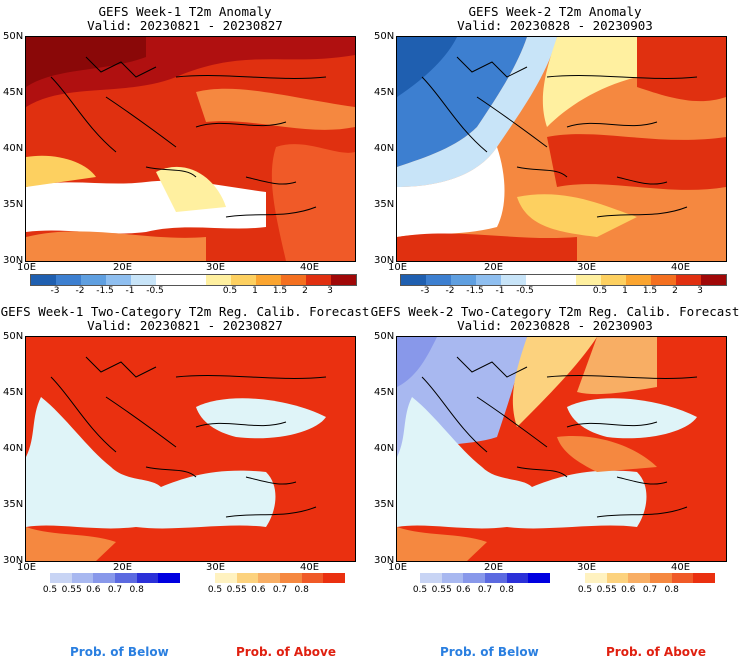  I want to click on colorbar-tick-label: -0.5, so click(525, 291).